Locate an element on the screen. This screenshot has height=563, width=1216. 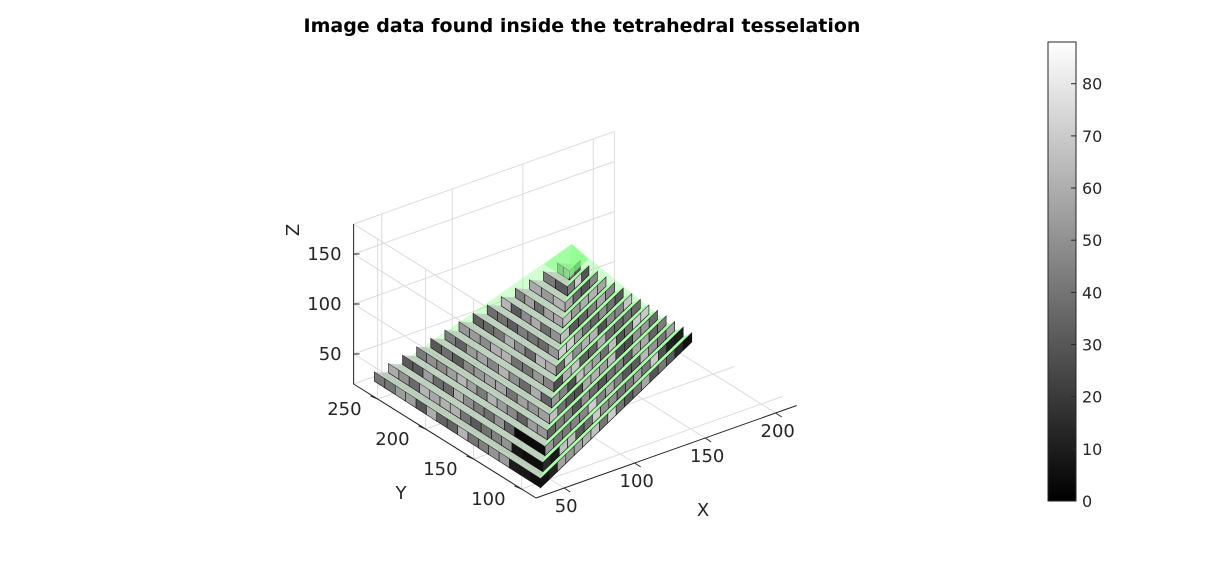
z-tick-label: 150 is located at coordinates (324, 254).